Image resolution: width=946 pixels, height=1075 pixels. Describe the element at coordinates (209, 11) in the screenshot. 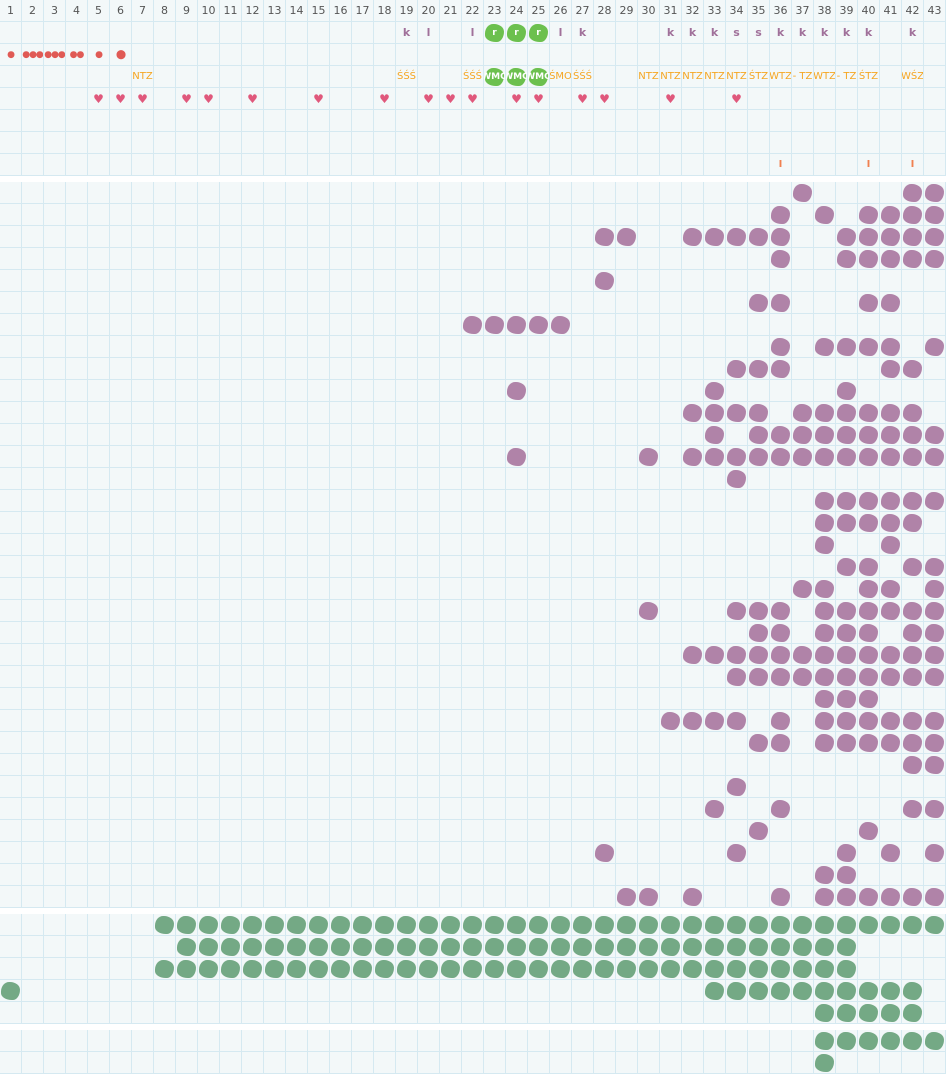

I see `column-header: 10` at that location.